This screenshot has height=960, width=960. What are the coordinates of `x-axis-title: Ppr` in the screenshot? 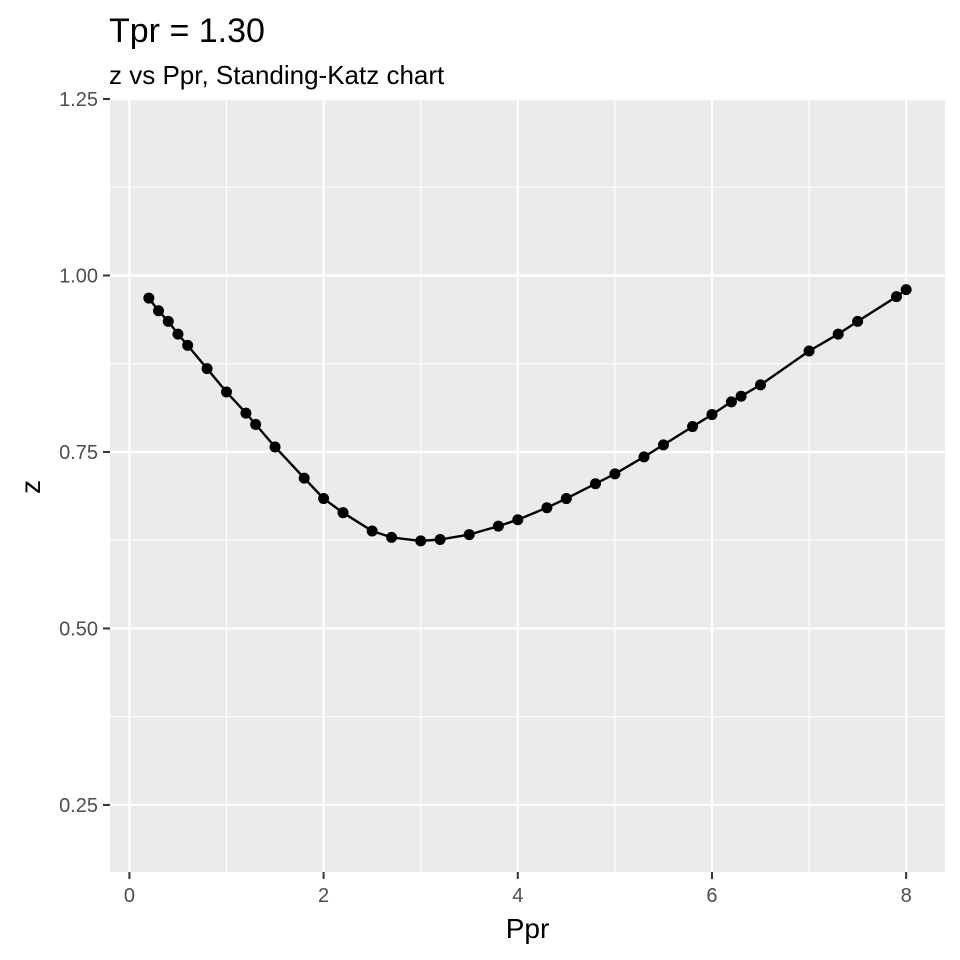 It's located at (528, 928).